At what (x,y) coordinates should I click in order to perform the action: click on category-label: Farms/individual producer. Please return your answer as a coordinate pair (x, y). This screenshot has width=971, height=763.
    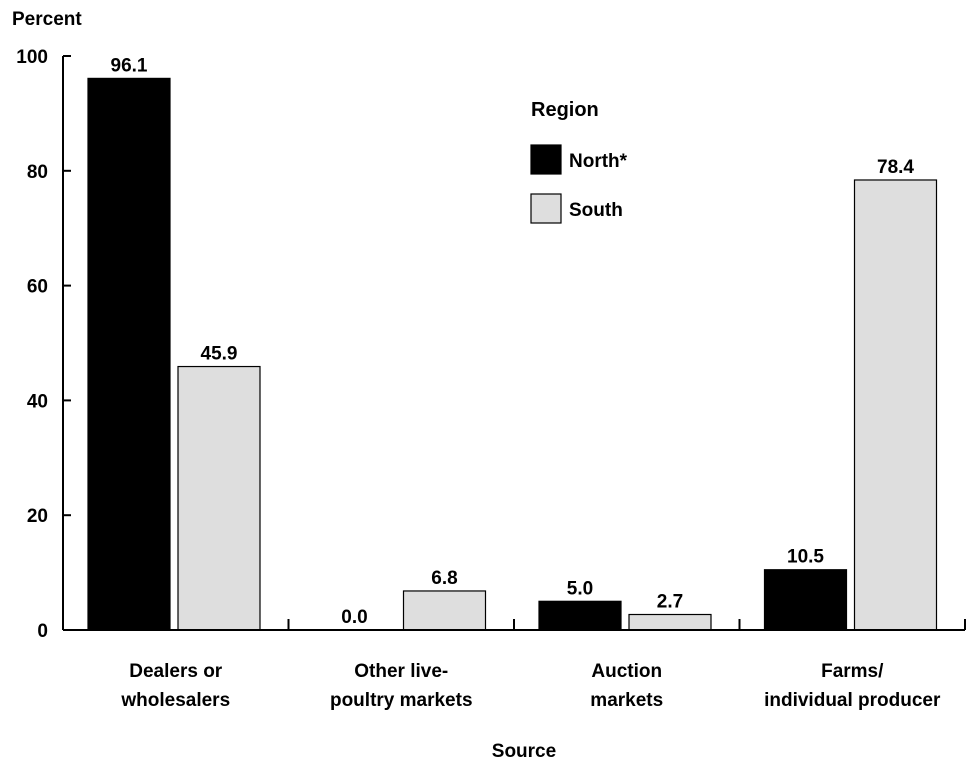
    Looking at the image, I should click on (852, 686).